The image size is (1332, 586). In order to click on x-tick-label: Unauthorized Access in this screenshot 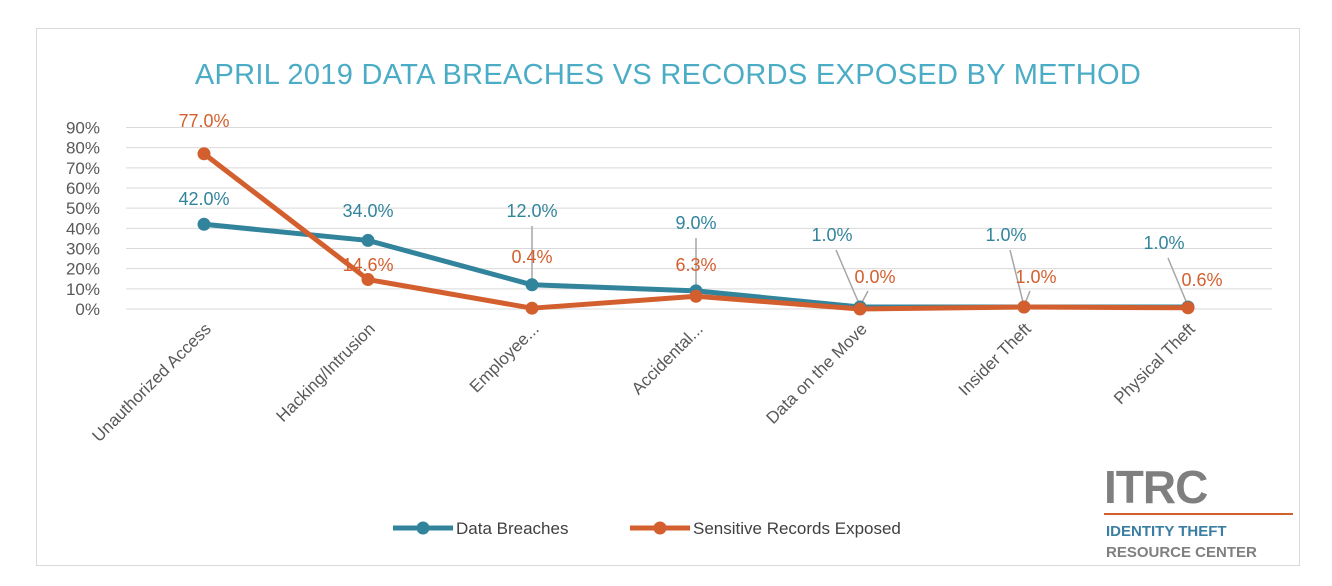, I will do `click(151, 382)`.